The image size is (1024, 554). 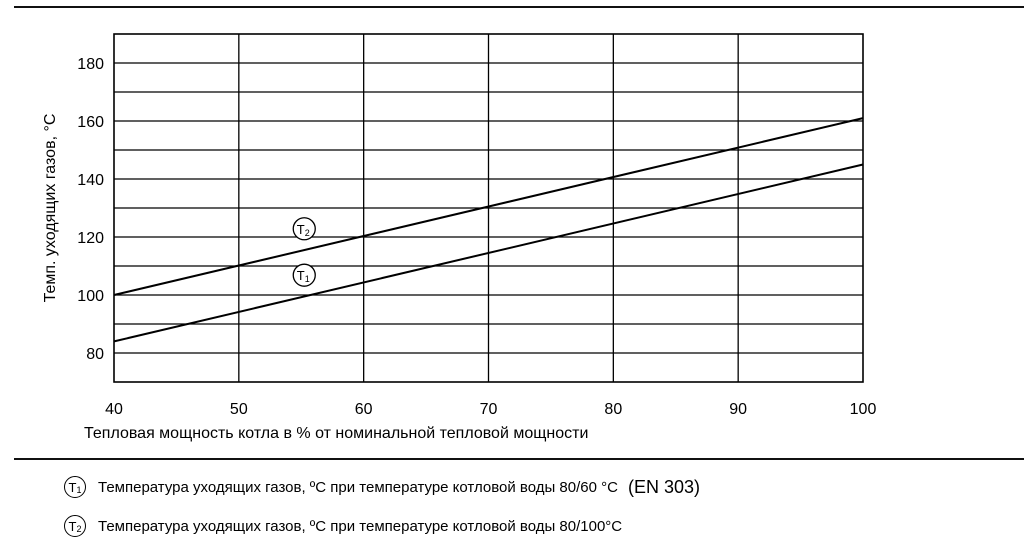 What do you see at coordinates (50, 208) in the screenshot?
I see `y-axis-title: Темп. уходящих газов, °C` at bounding box center [50, 208].